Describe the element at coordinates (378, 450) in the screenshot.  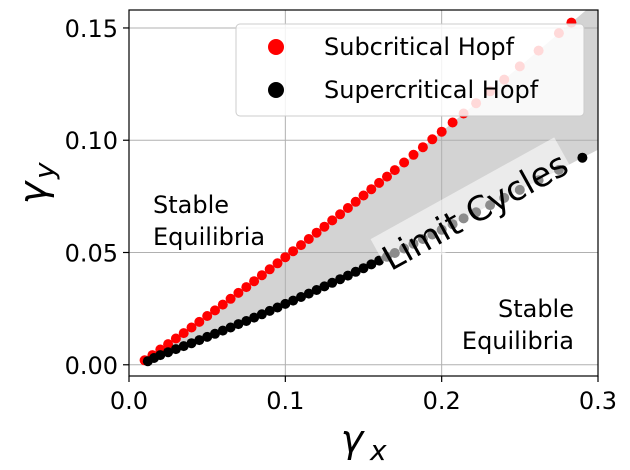
I see `x-axis-label-sub: x` at that location.